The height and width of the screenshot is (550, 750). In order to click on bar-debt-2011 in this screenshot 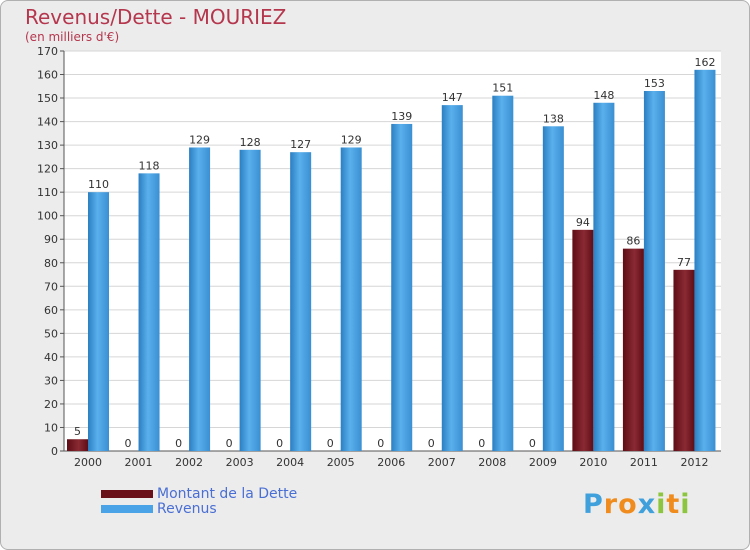, I will do `click(633, 349)`.